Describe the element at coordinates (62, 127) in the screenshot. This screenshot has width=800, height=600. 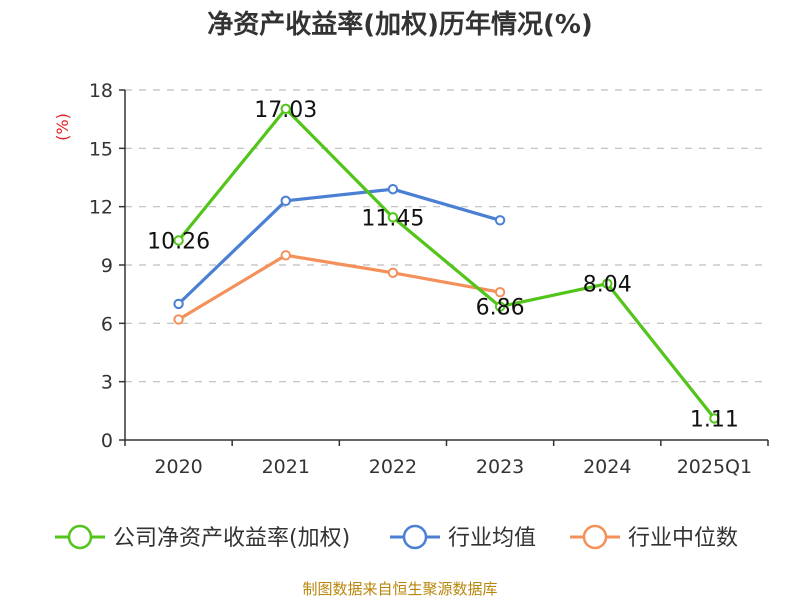
I see `y-axis-unit-label: (%)` at that location.